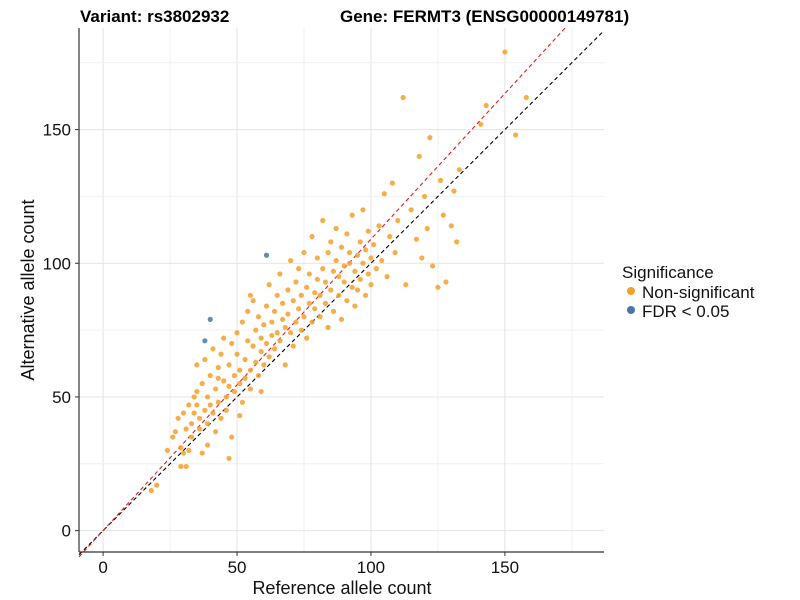  Describe the element at coordinates (154, 16) in the screenshot. I see `title-variant: Variant: rs3802932` at that location.